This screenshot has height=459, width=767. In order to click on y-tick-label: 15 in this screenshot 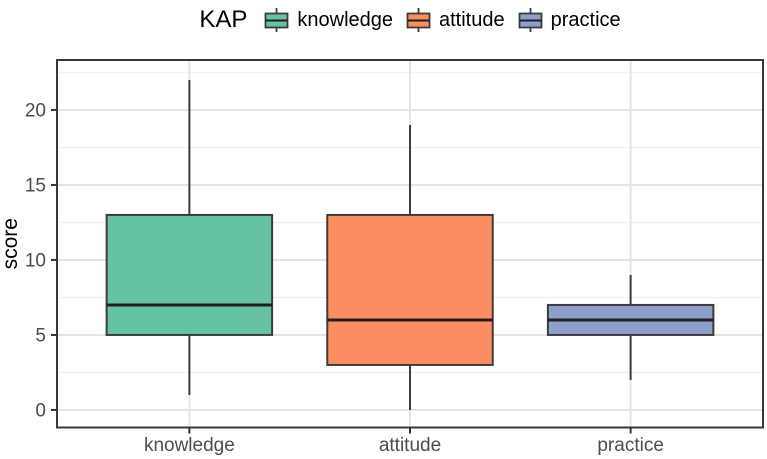, I will do `click(35, 185)`.